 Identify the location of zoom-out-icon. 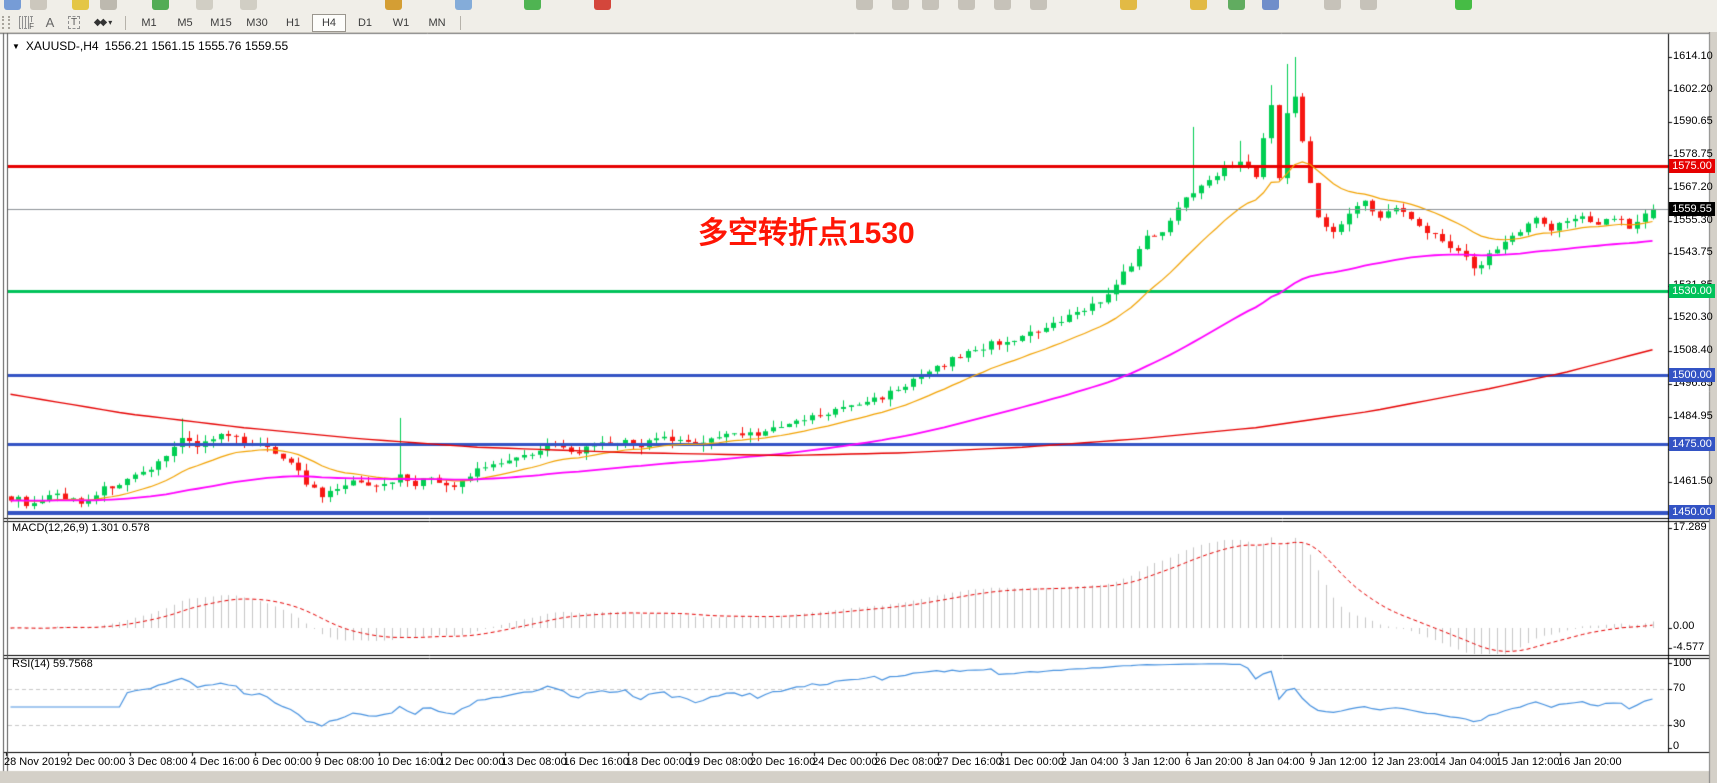
(108, 5).